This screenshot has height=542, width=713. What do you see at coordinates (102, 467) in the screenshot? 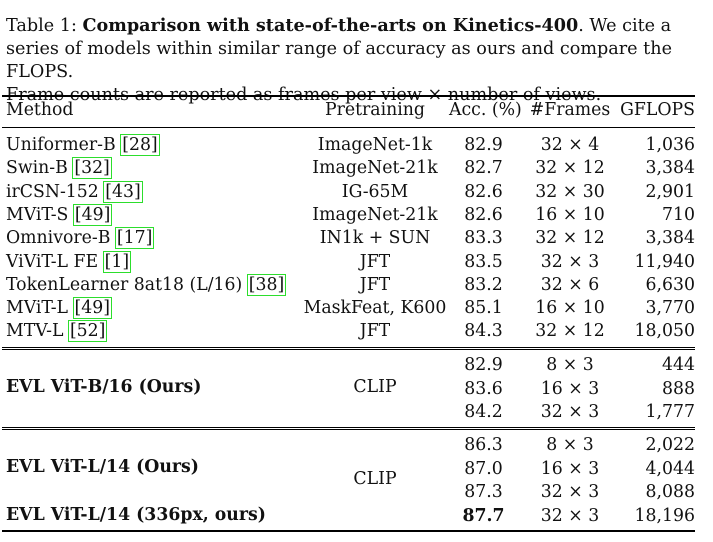
I see `evl-l-method: EVL ViT-L/14 (Ours)` at bounding box center [102, 467].